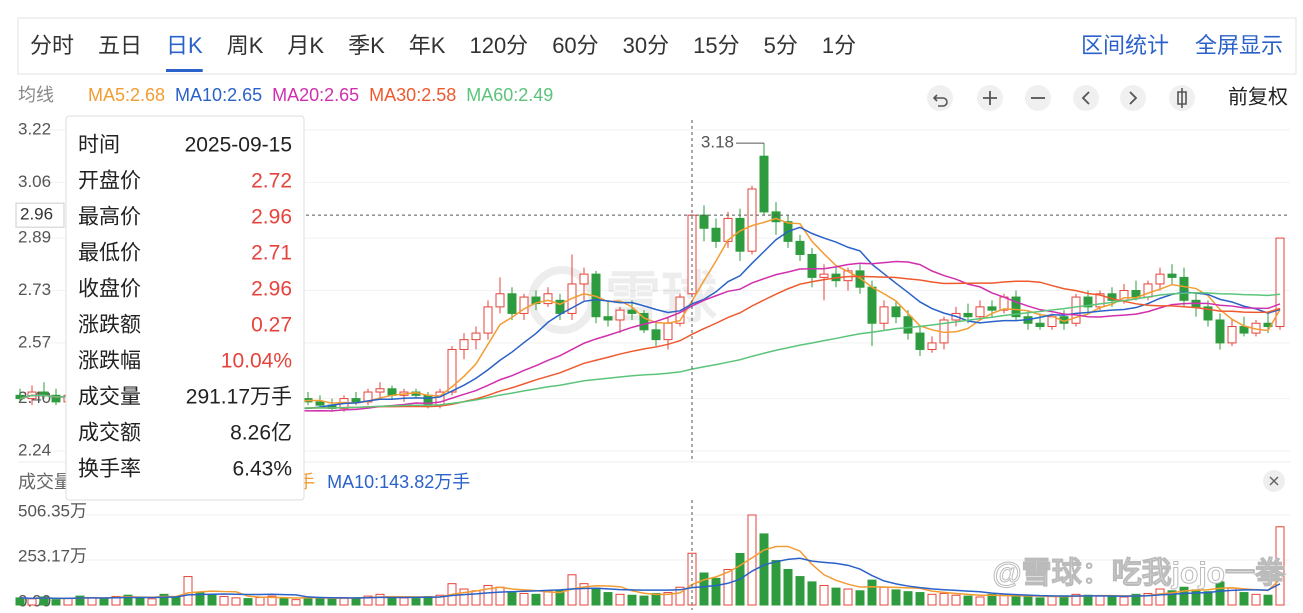  I want to click on tab: 分时, so click(52, 45).